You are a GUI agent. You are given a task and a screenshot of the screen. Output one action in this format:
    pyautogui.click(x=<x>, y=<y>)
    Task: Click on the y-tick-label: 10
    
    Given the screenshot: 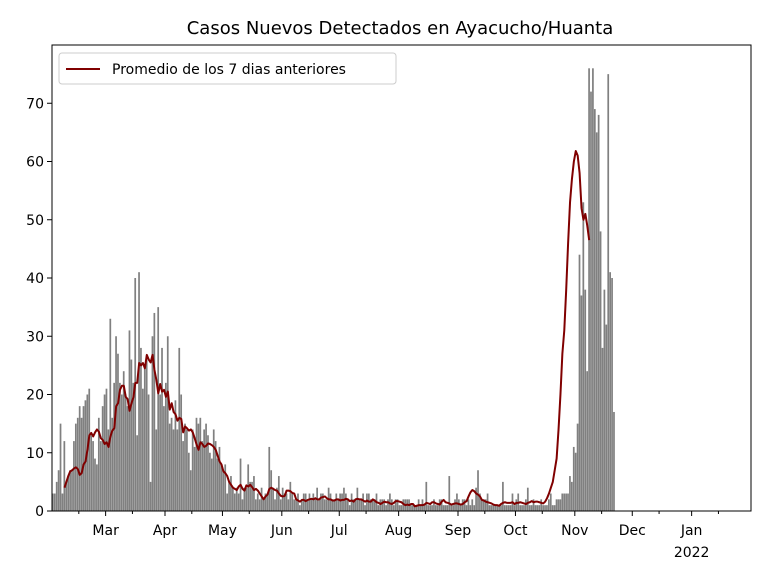 What is the action you would take?
    pyautogui.click(x=35, y=454)
    